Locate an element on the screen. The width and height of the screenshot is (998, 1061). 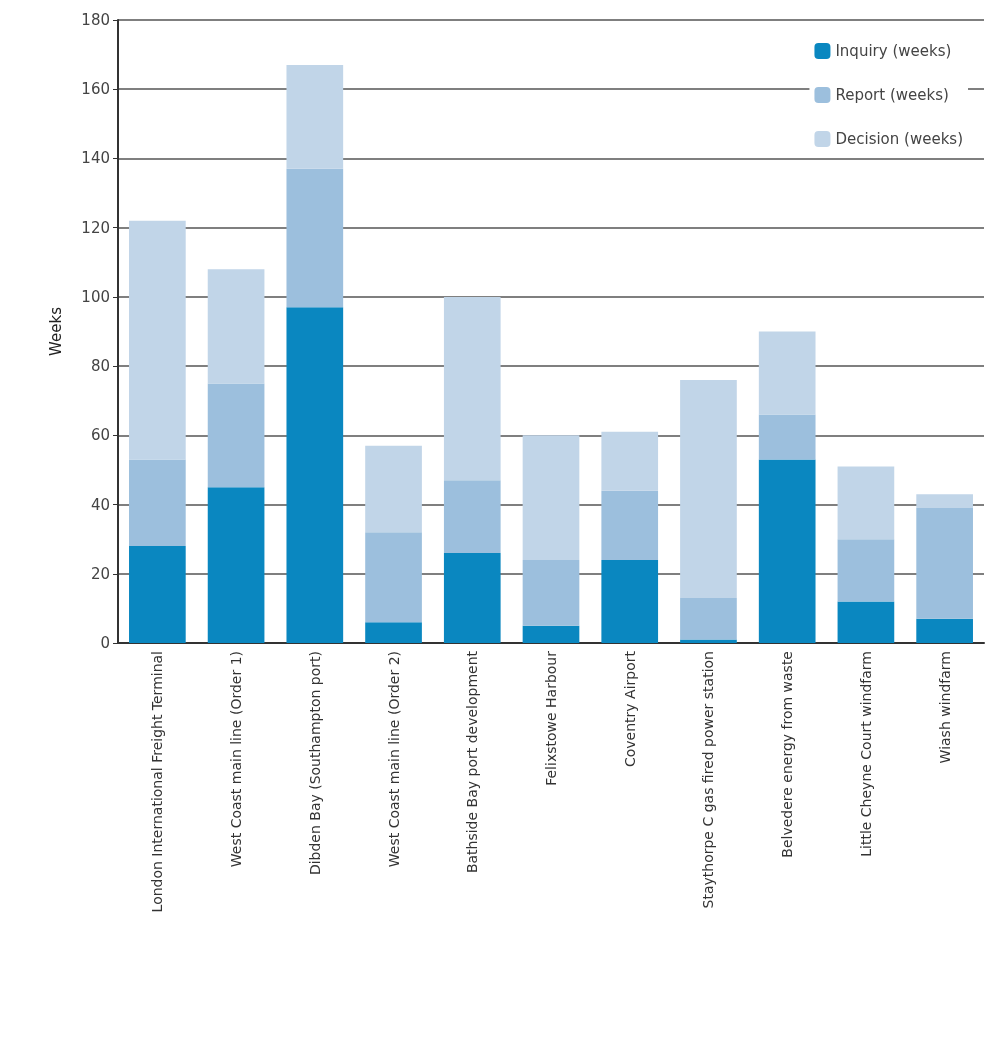
x-tick-label: West Coast main line (Order 2) is located at coordinates (393, 759).